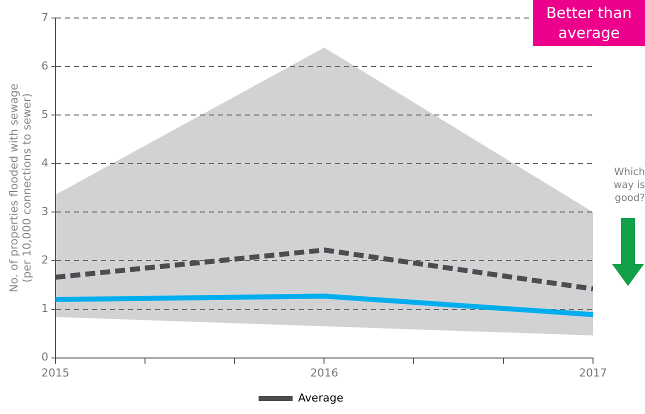 The image size is (645, 414). I want to click on y-tick-label: 5, so click(44, 114).